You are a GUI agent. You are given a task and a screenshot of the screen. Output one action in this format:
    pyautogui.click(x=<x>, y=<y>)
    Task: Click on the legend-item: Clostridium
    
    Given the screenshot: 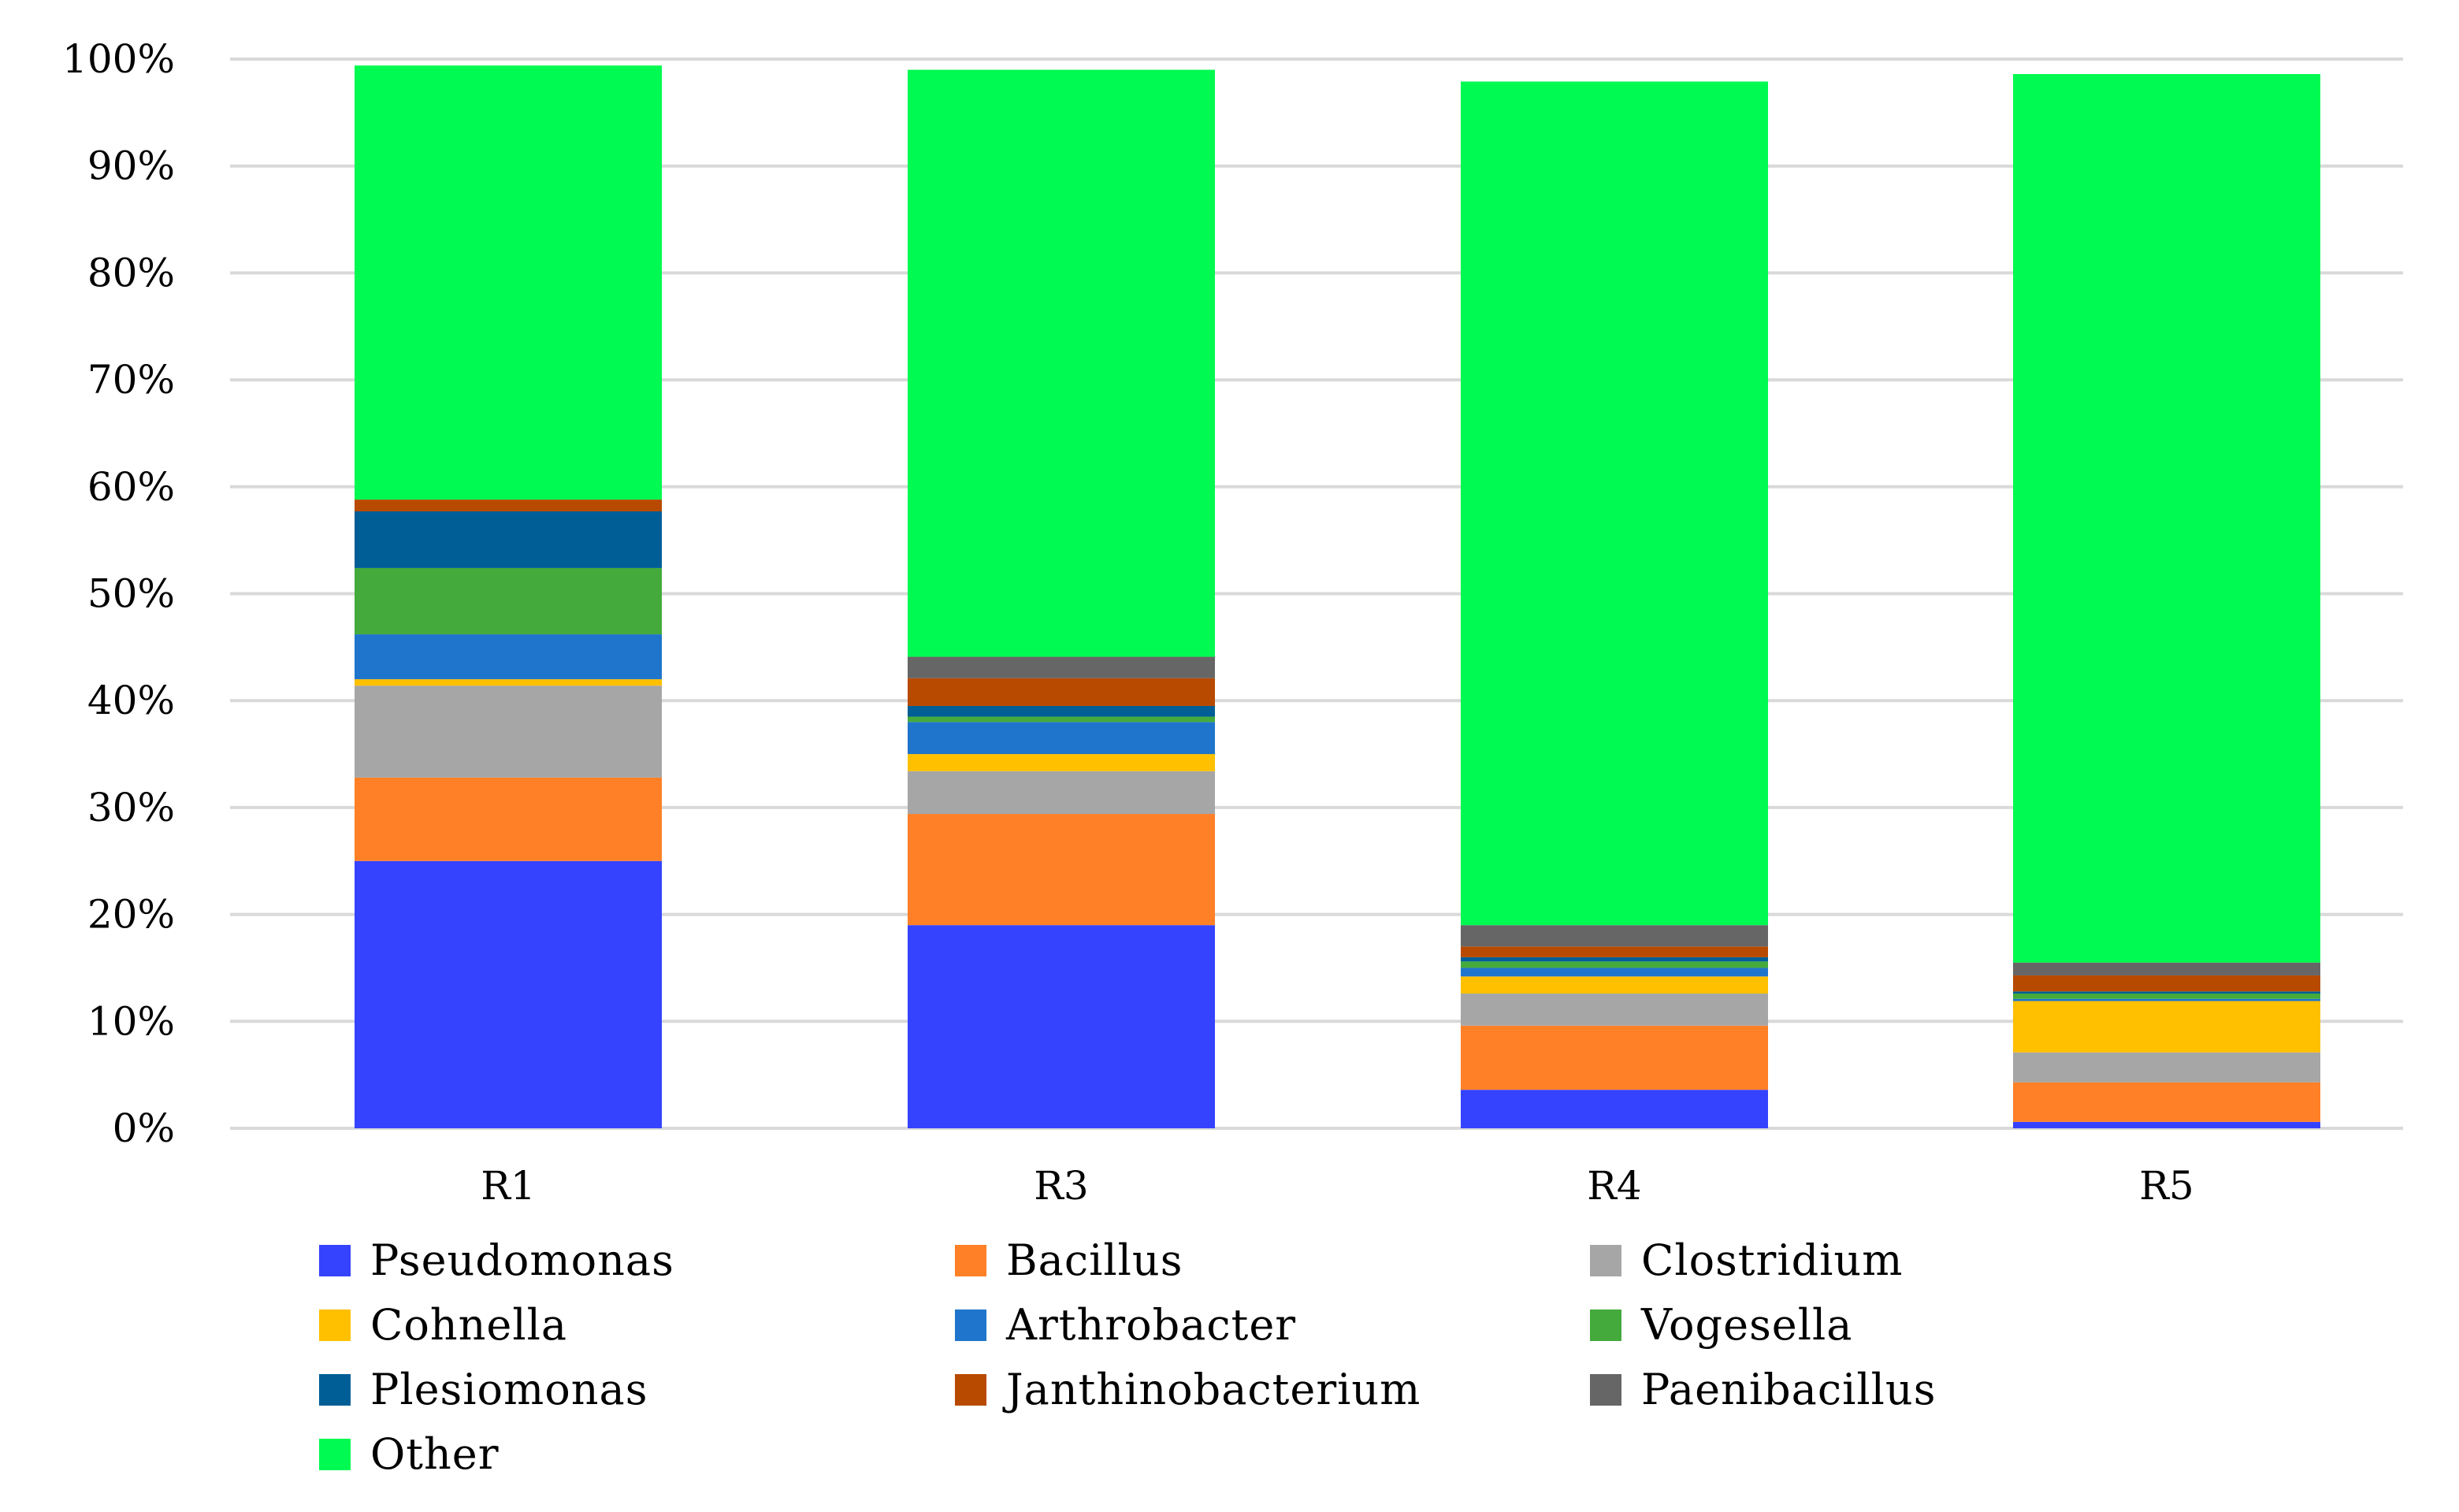 What is the action you would take?
    pyautogui.click(x=1746, y=1260)
    